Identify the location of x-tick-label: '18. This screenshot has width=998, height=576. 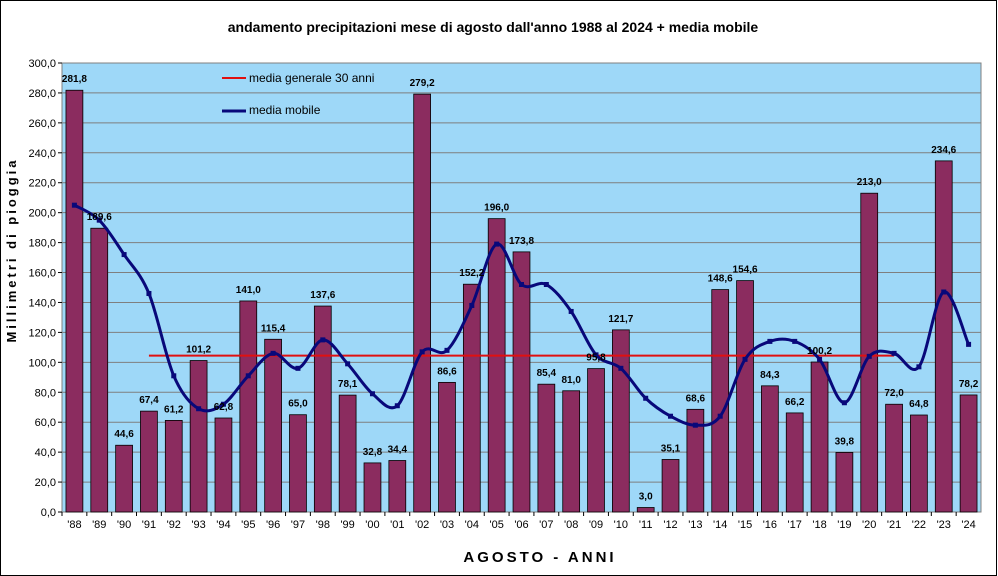
(819, 525).